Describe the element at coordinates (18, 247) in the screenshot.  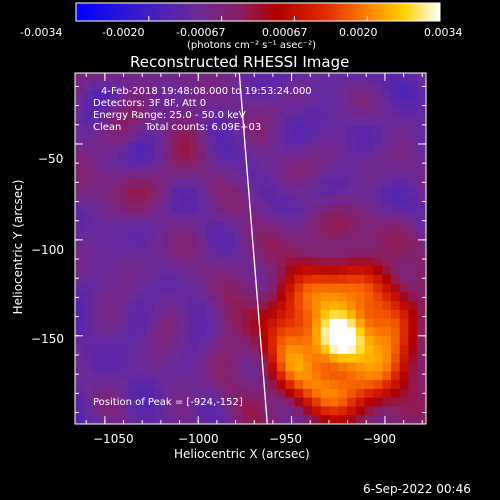
I see `y-axis-label: Heliocentric Y (arcsec)` at that location.